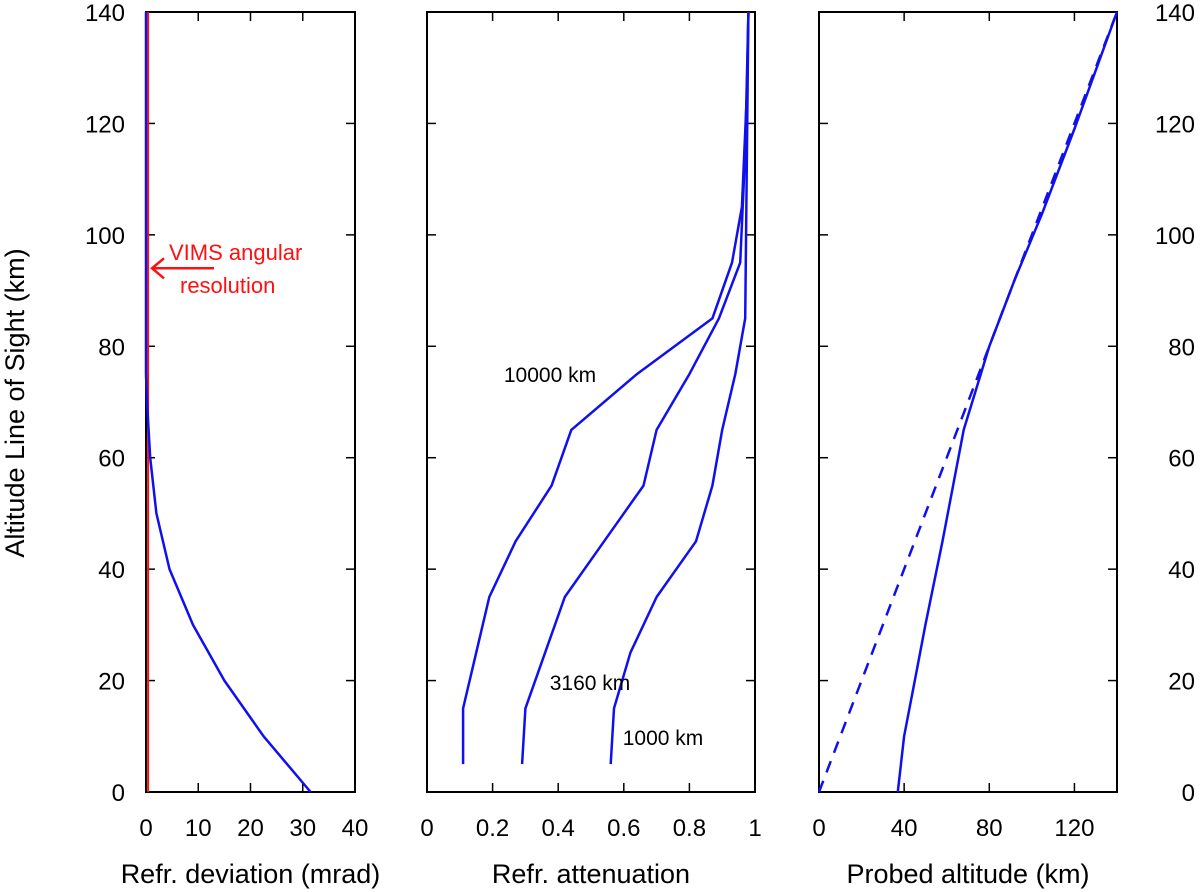 The image size is (1200, 892). I want to click on x-tick-label: 80, so click(989, 828).